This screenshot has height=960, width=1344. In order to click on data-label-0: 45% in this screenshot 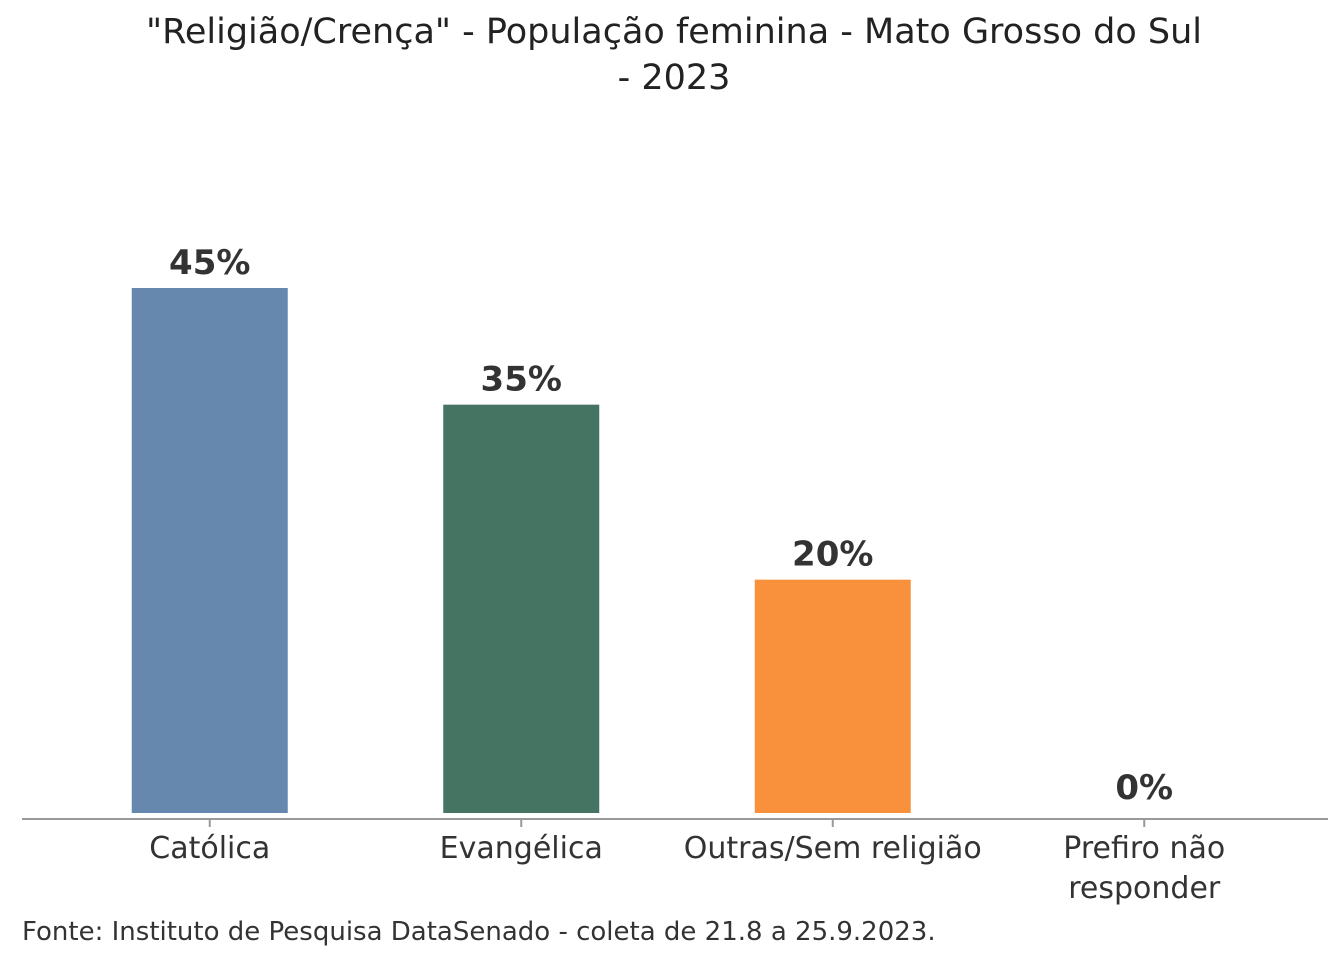, I will do `click(209, 263)`.